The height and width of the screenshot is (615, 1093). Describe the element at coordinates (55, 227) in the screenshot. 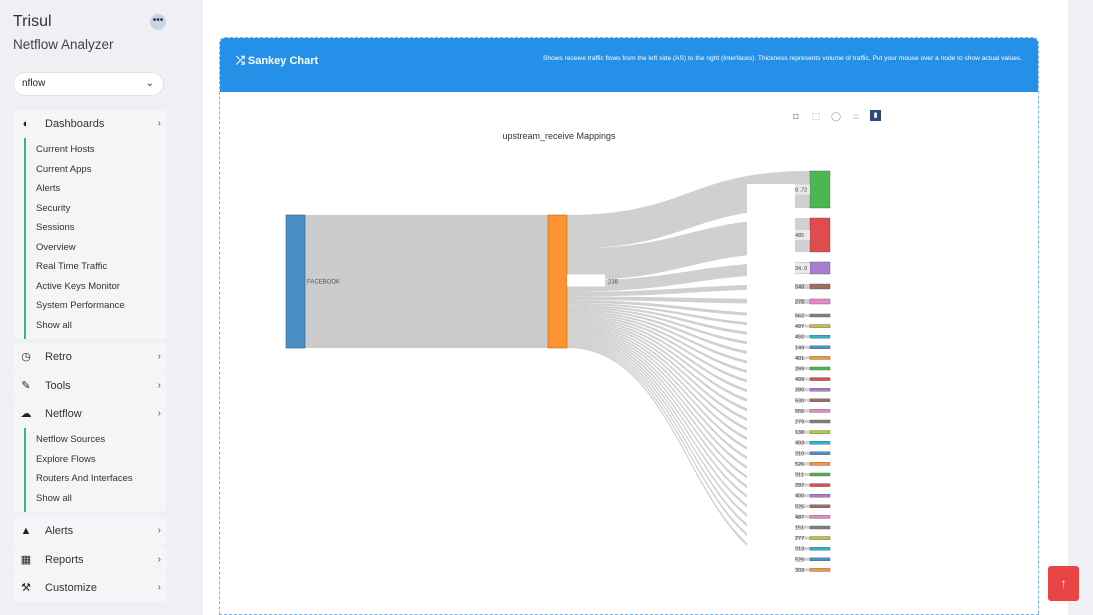

I see `submenu-item: Sessions` at that location.